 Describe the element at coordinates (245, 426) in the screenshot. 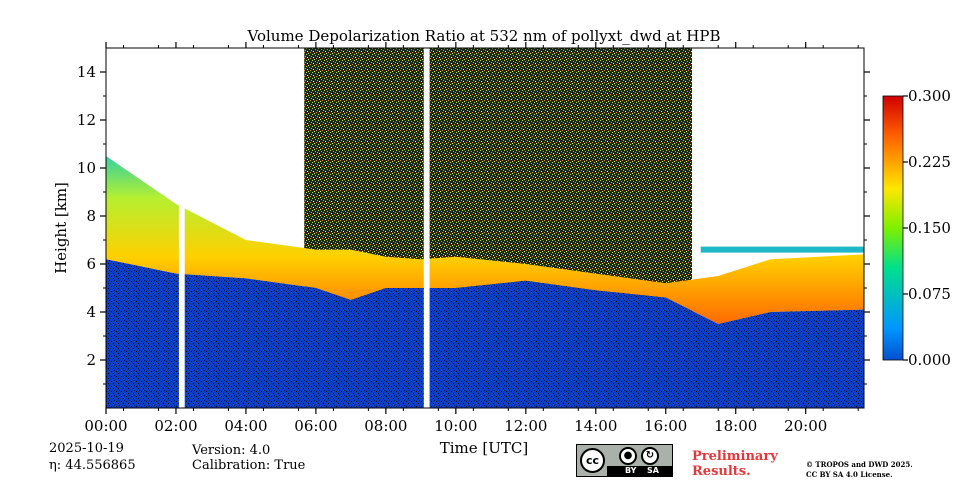

I see `x-tick-label: 04:00` at that location.